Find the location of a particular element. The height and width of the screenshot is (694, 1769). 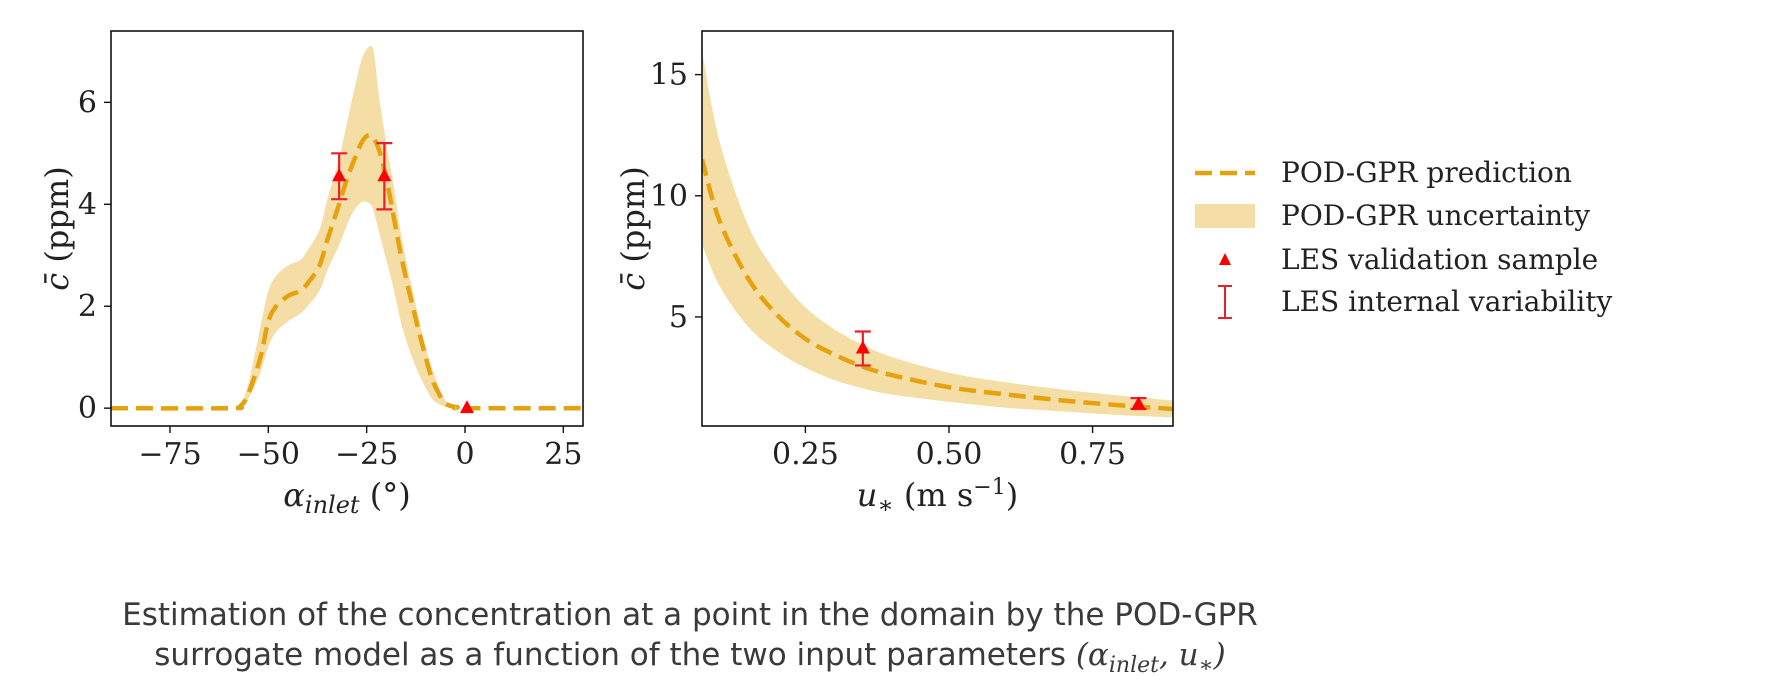

y-tick-label: 5 is located at coordinates (678, 317).